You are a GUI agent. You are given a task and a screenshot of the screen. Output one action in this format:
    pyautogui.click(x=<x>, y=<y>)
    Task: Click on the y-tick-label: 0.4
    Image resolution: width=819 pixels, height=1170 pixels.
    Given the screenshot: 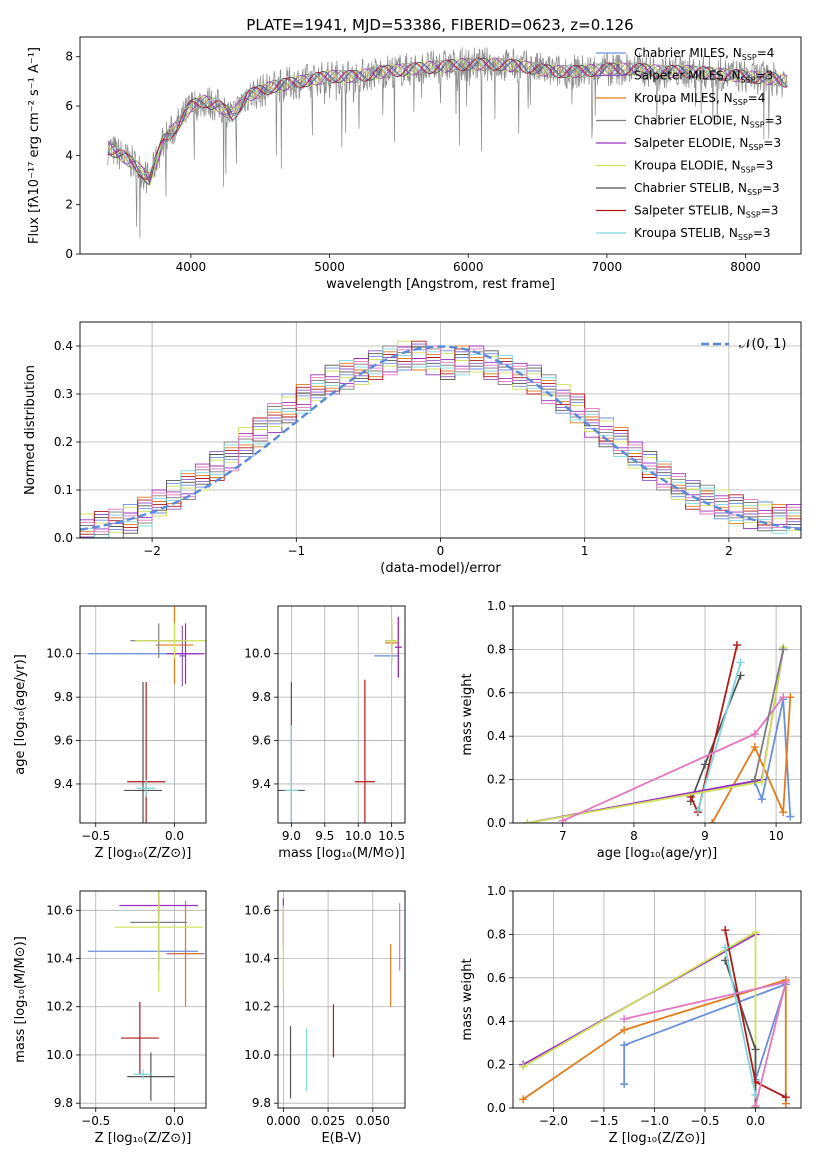 What is the action you would take?
    pyautogui.click(x=496, y=1021)
    